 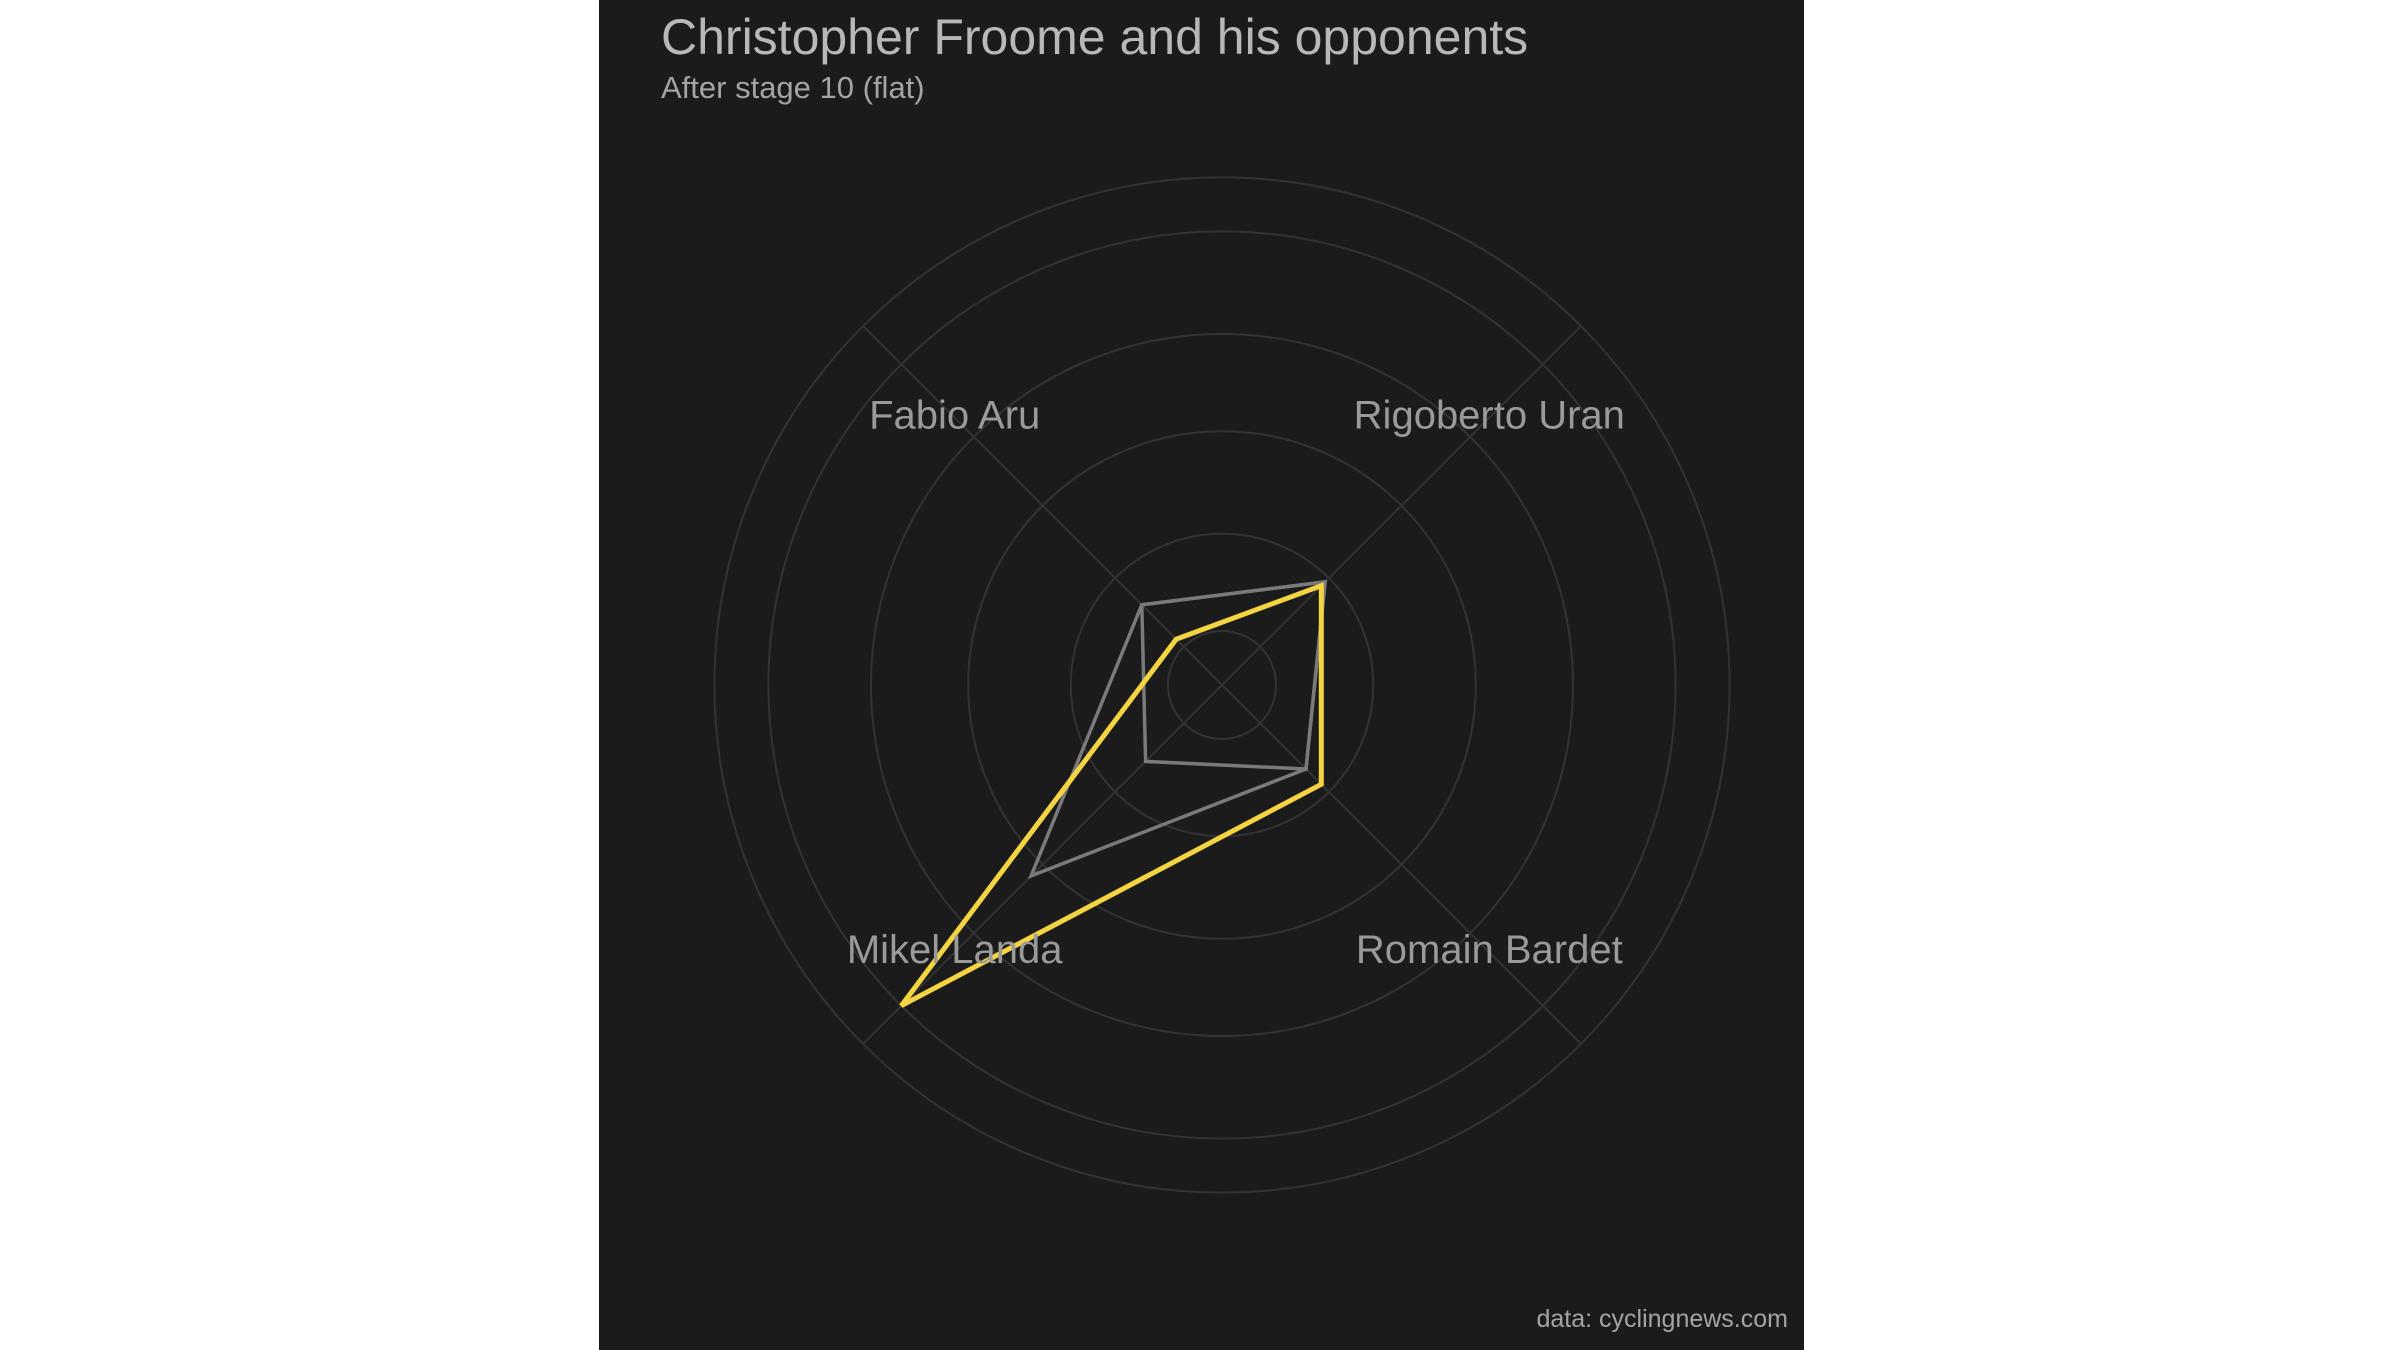 What do you see at coordinates (1662, 1319) in the screenshot?
I see `data-source-caption: data: cyclingnews.com` at bounding box center [1662, 1319].